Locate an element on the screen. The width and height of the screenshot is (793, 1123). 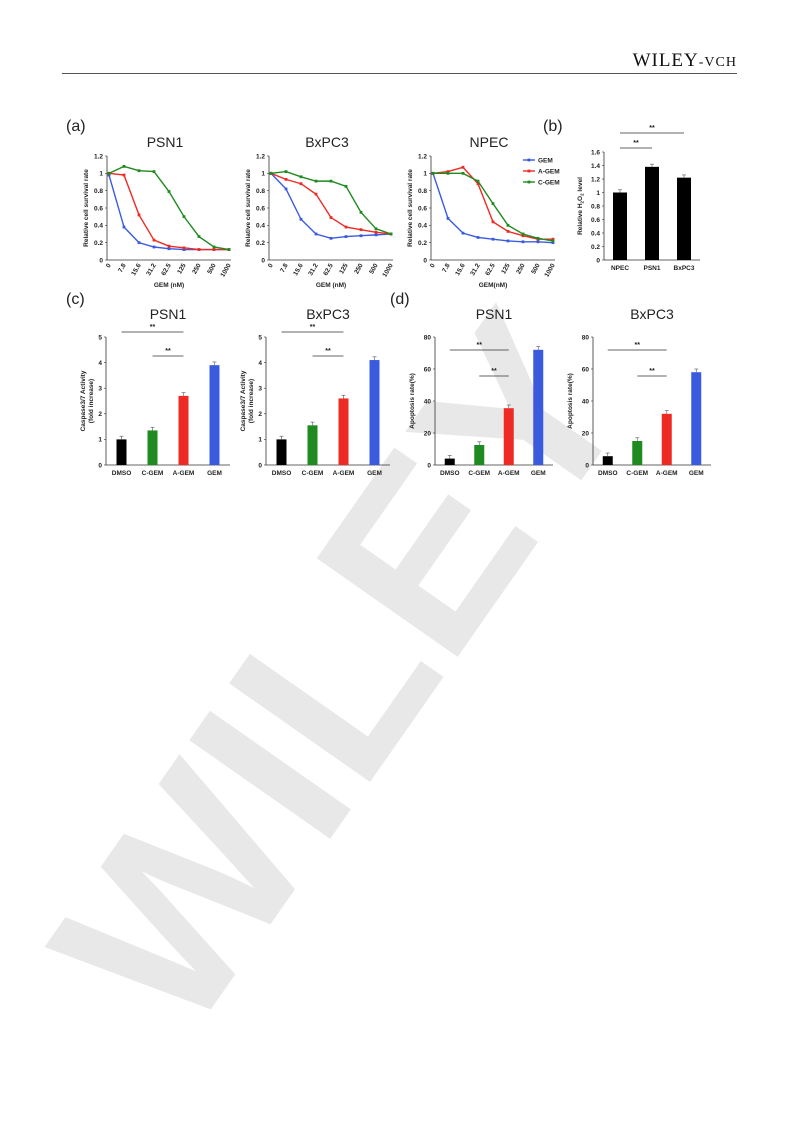
bar-psn1 is located at coordinates (652, 213).